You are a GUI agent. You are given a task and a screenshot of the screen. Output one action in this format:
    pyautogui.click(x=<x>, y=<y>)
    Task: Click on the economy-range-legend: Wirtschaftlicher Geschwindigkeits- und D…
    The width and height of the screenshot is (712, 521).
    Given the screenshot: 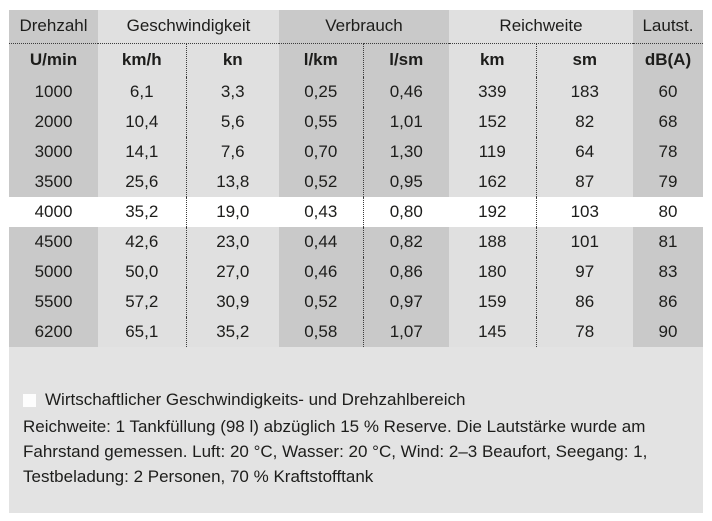 What is the action you would take?
    pyautogui.click(x=244, y=400)
    